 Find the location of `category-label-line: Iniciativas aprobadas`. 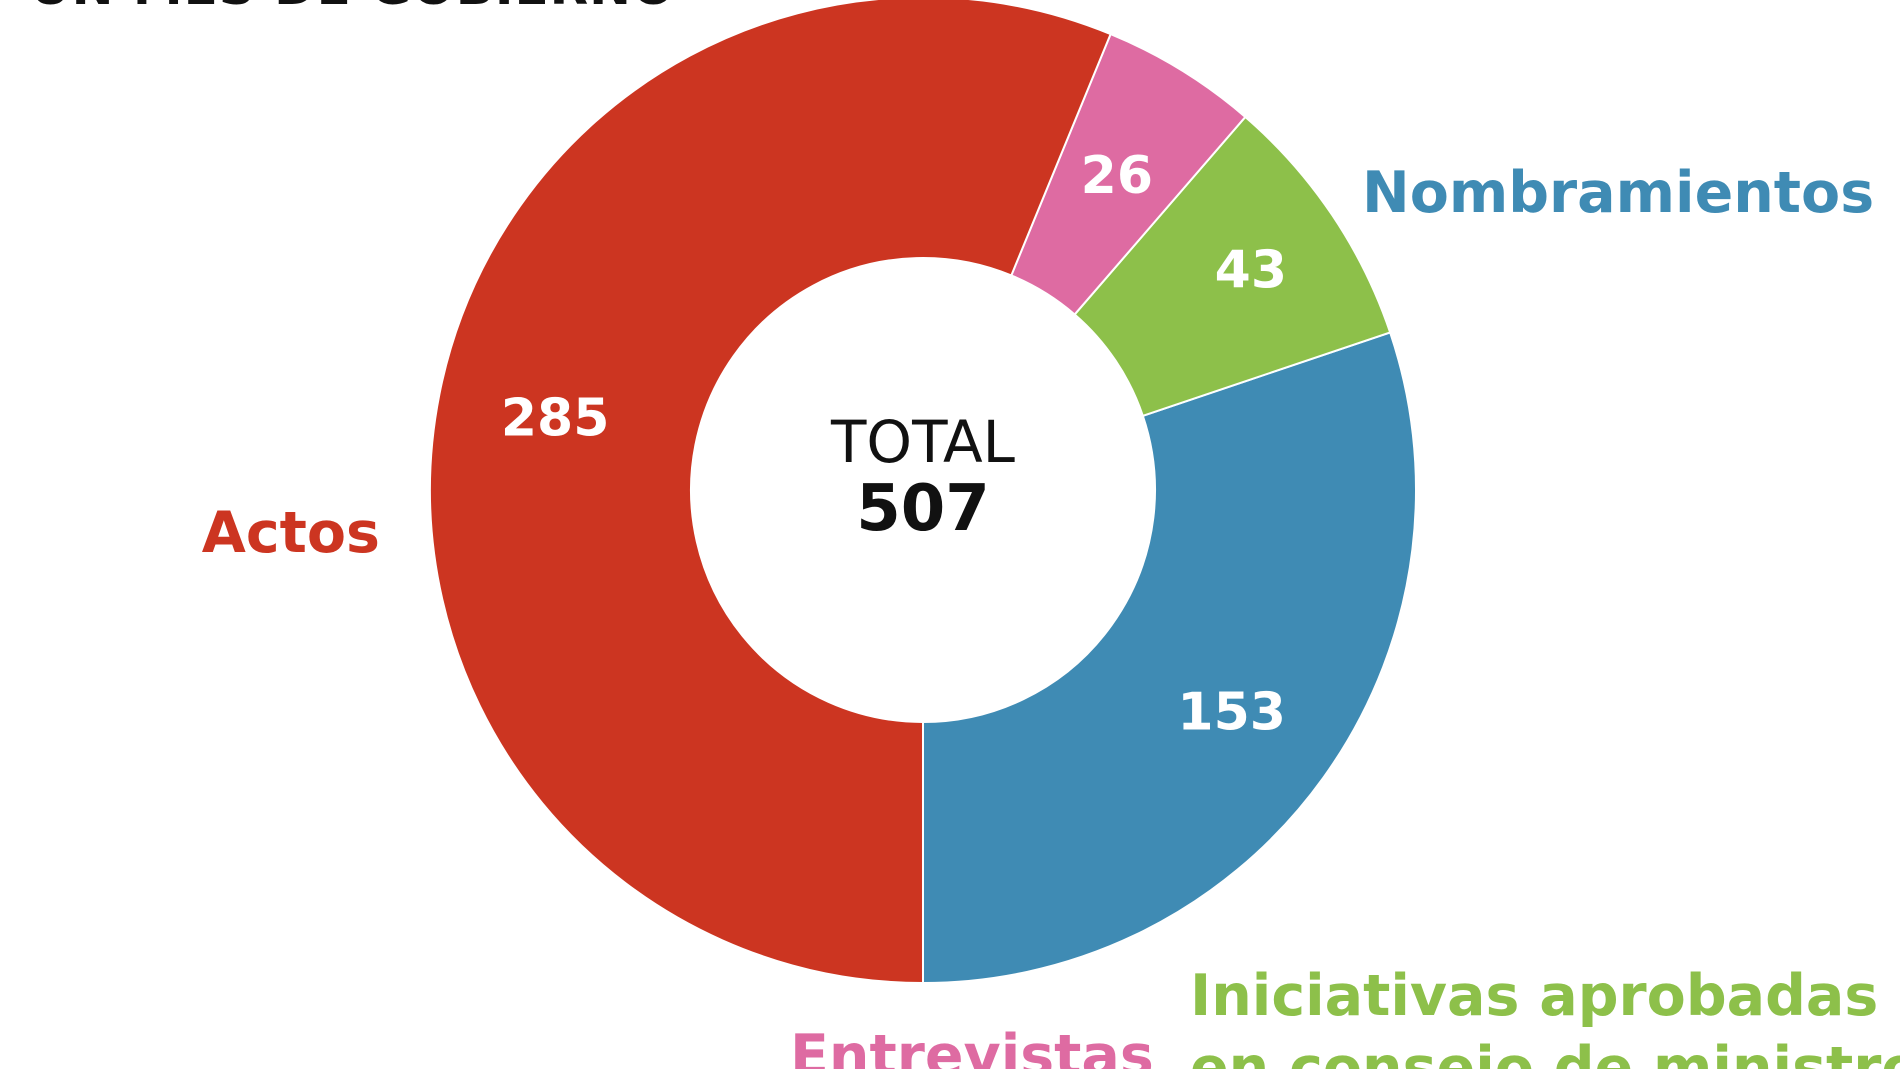

category-label-line: Iniciativas aprobadas is located at coordinates (1534, 996).